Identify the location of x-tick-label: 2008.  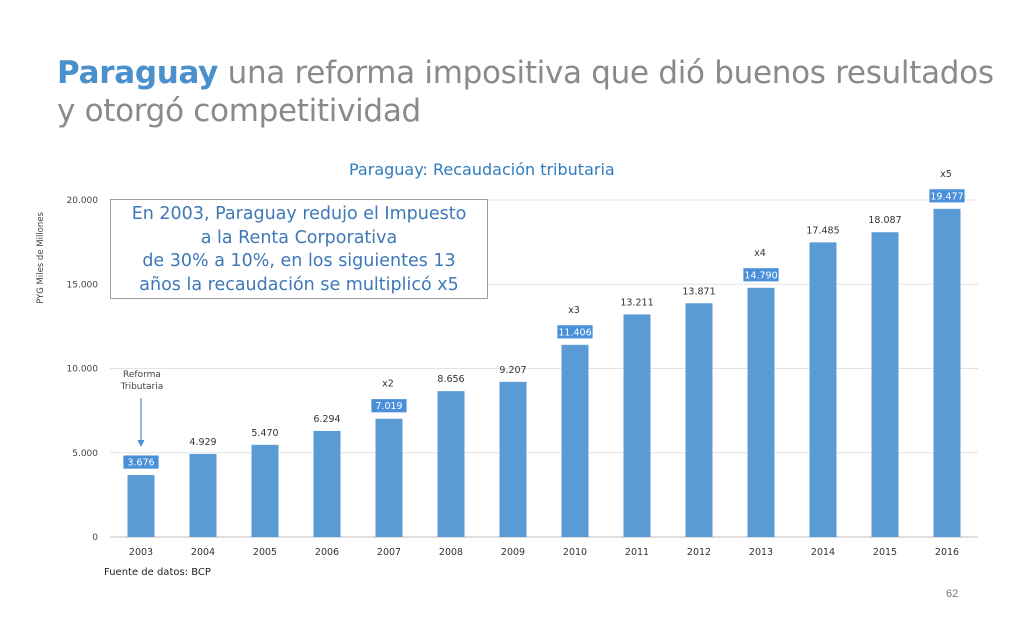
(451, 552).